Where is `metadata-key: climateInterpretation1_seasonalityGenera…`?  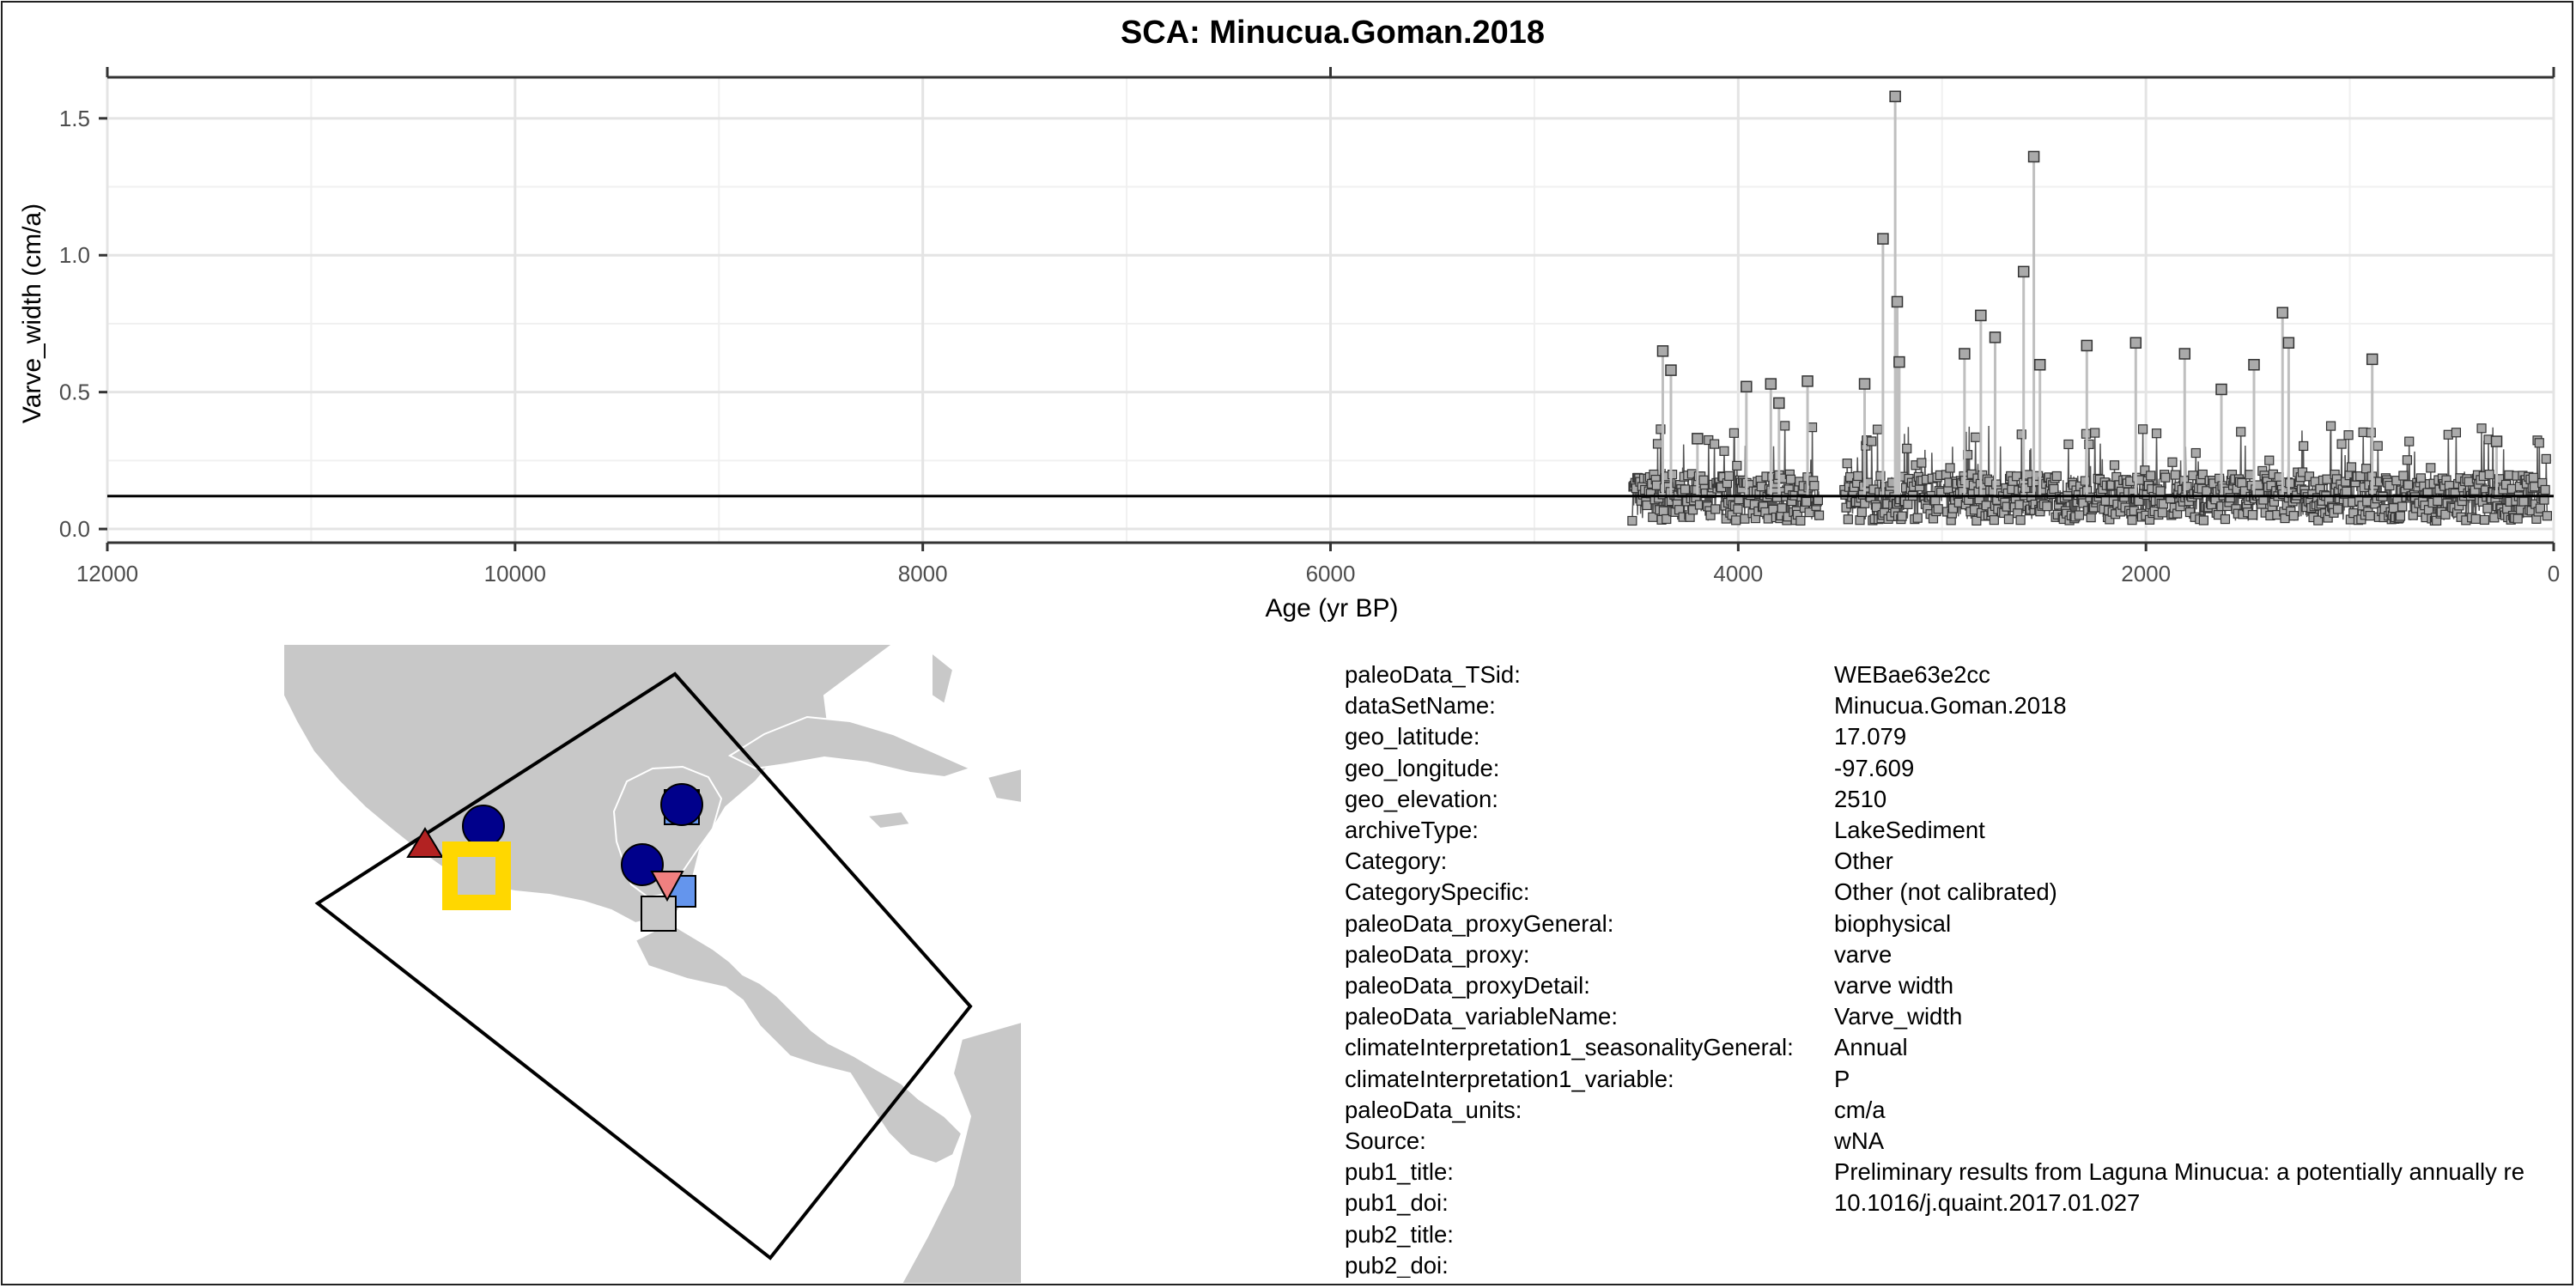
metadata-key: climateInterpretation1_seasonalityGenera… is located at coordinates (1569, 1047).